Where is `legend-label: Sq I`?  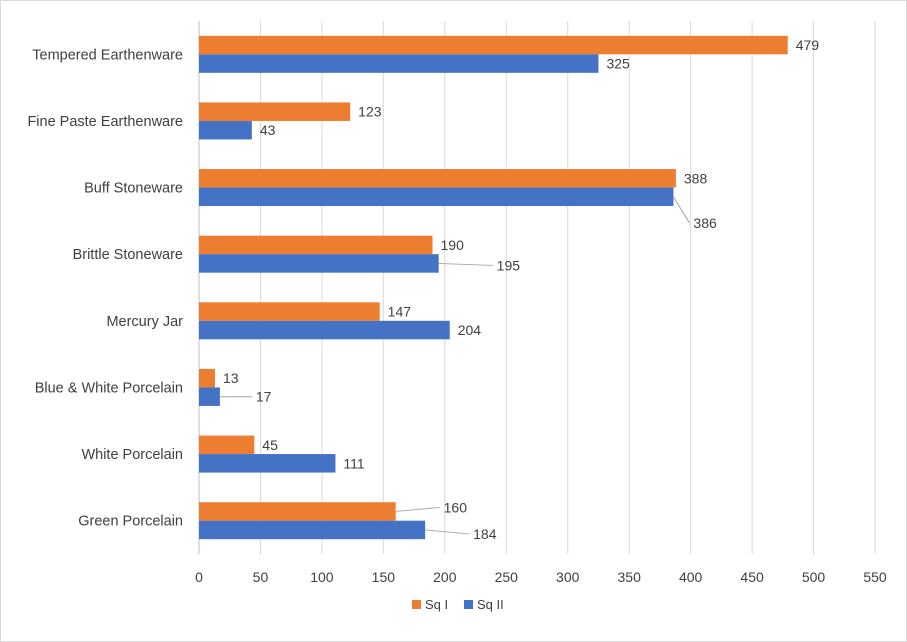
legend-label: Sq I is located at coordinates (436, 604).